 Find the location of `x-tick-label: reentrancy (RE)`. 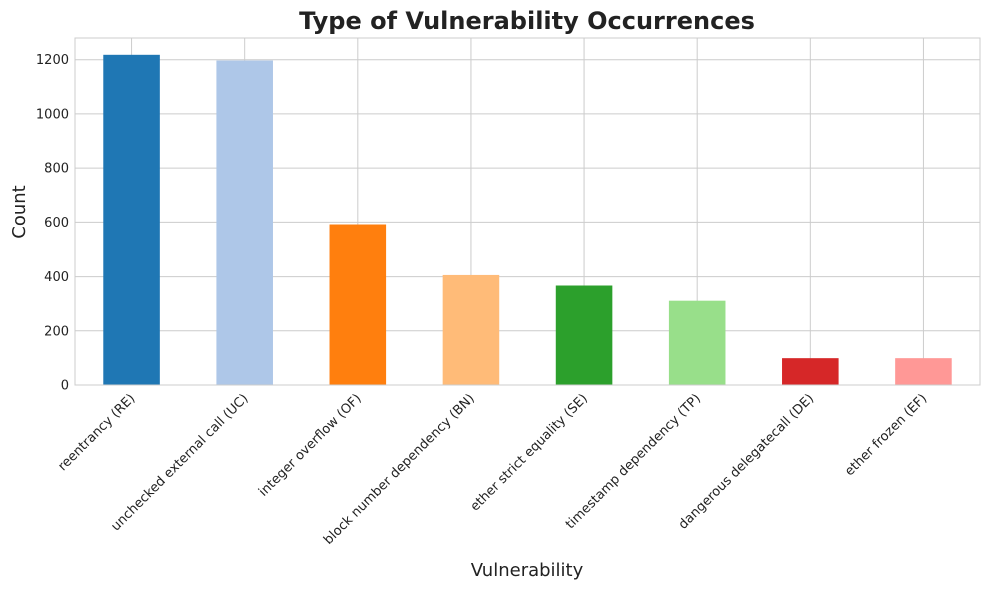

x-tick-label: reentrancy (RE) is located at coordinates (96, 432).